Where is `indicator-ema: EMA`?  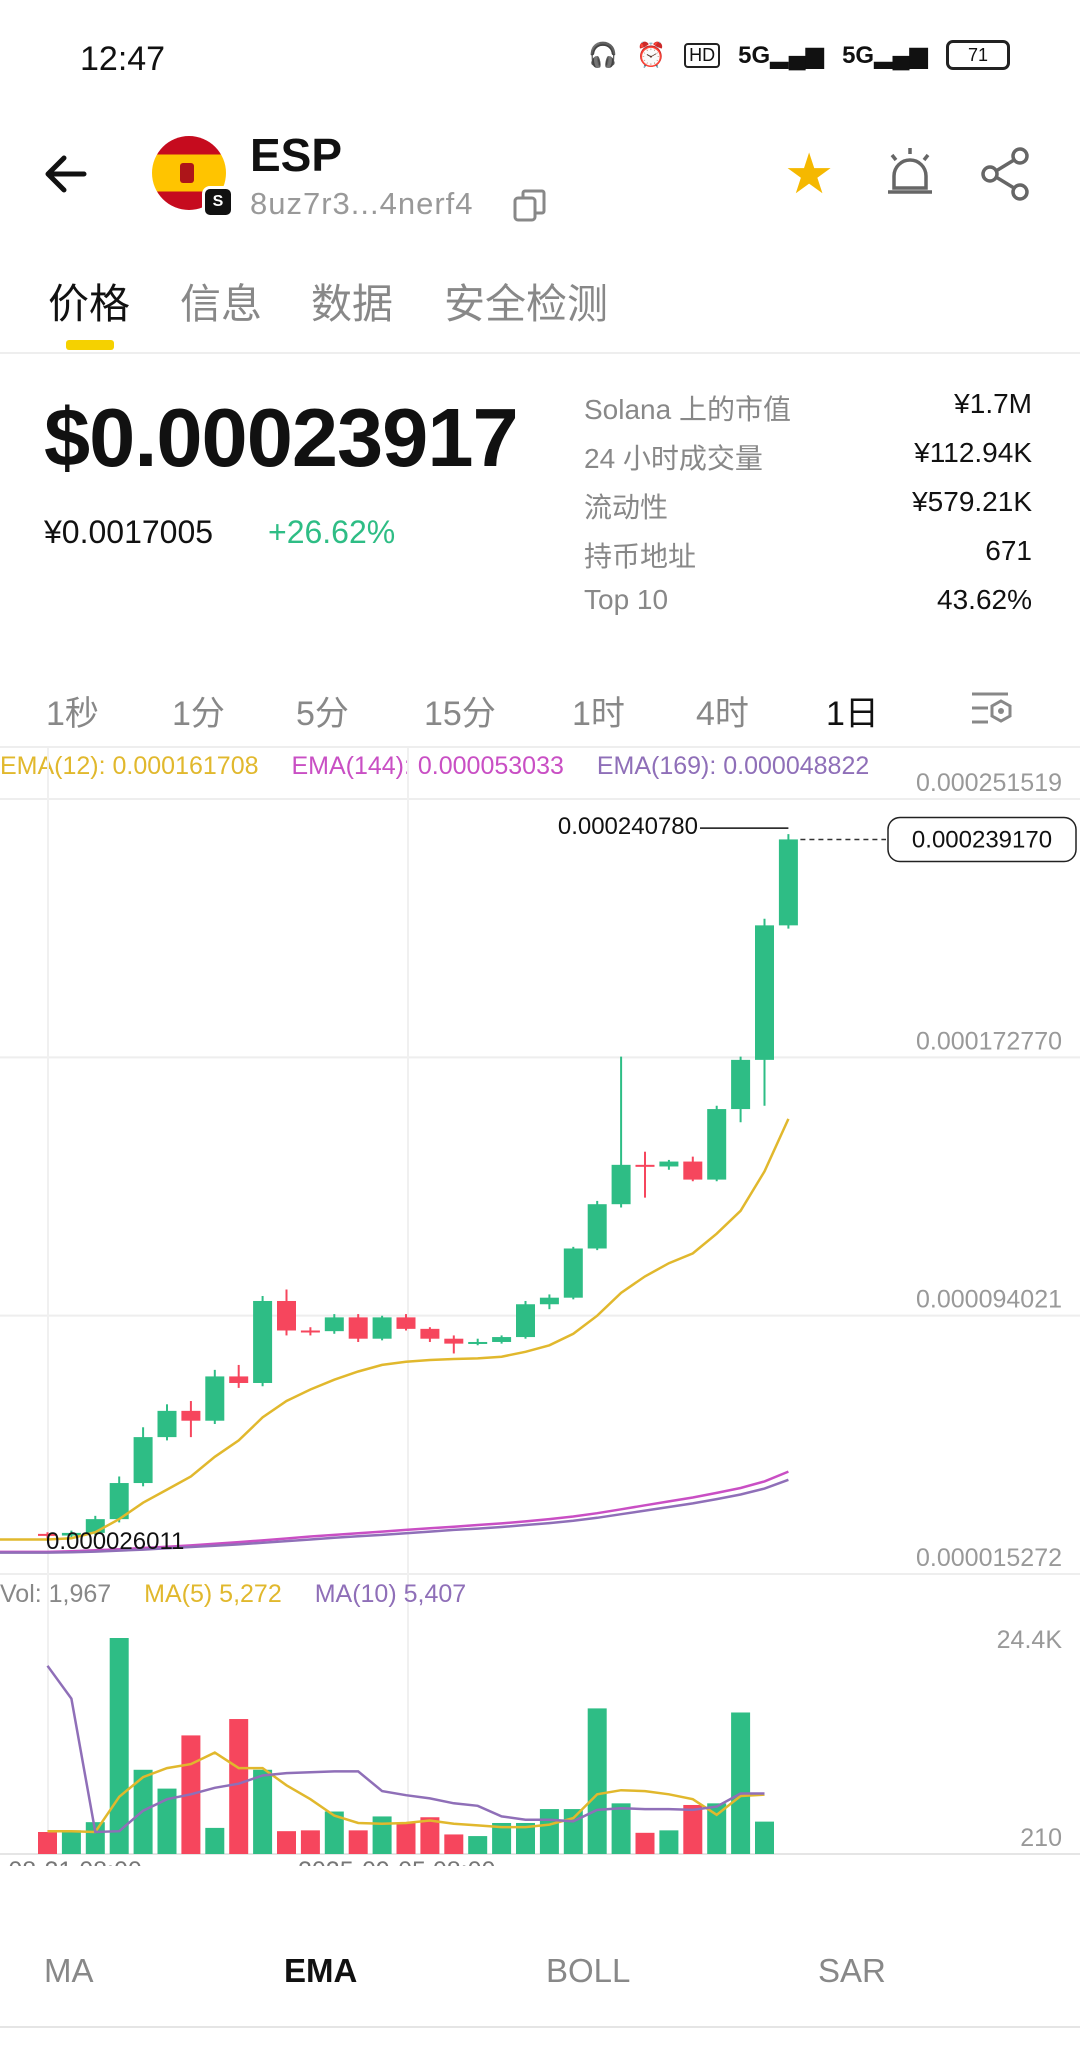
indicator-ema: EMA is located at coordinates (321, 1970).